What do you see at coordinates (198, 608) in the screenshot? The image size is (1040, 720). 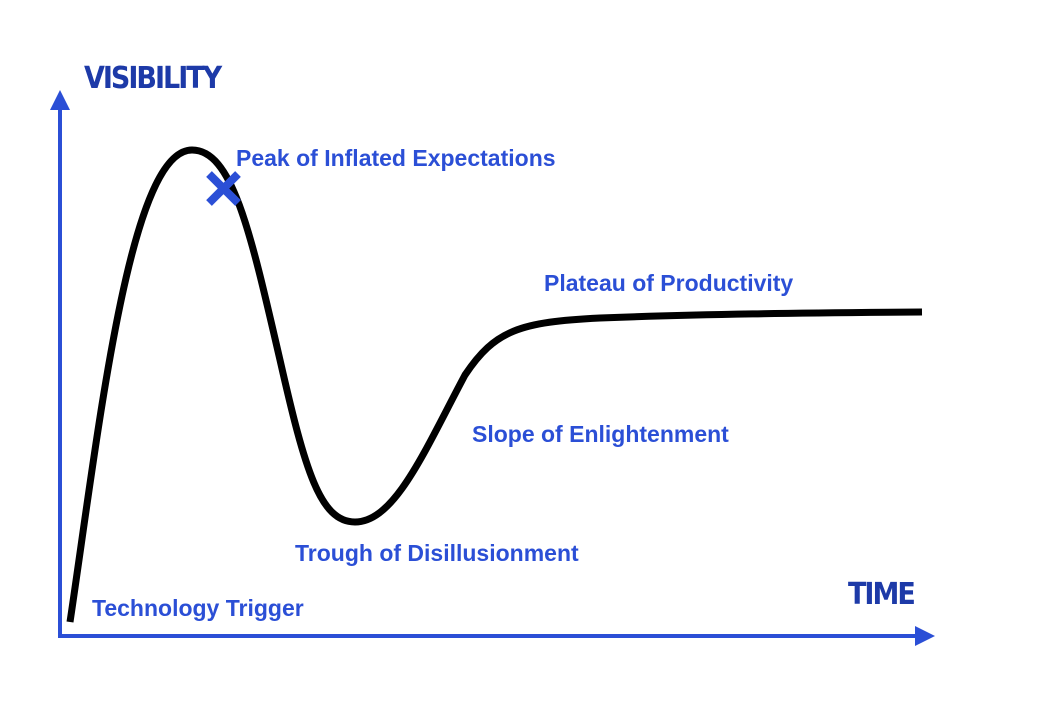 I see `phase-label: Technology Trigger` at bounding box center [198, 608].